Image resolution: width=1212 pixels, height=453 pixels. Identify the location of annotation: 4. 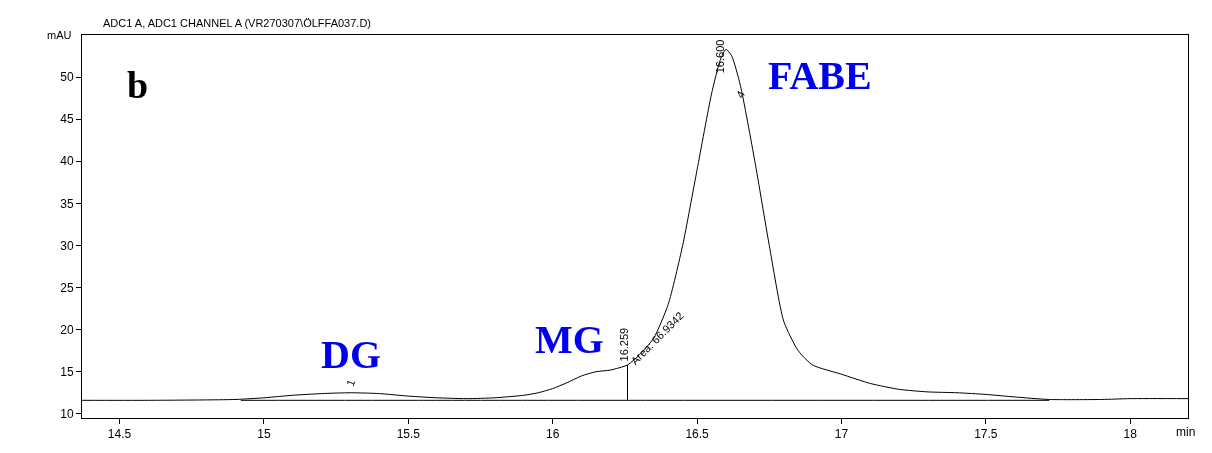
(740, 94).